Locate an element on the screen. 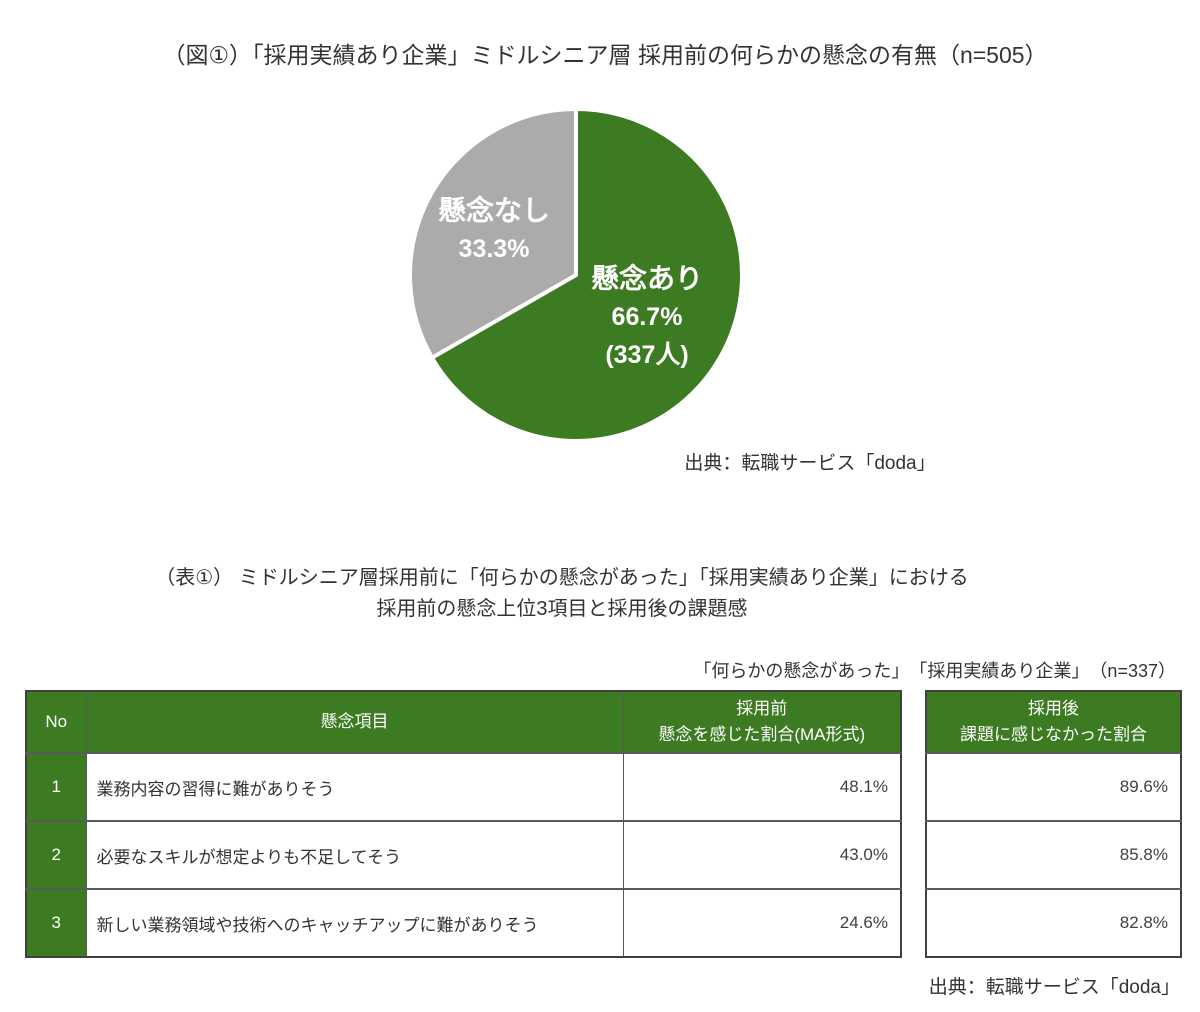 The width and height of the screenshot is (1200, 1012). pie-label-no-concern: 懸念なし 33.3% is located at coordinates (494, 229).